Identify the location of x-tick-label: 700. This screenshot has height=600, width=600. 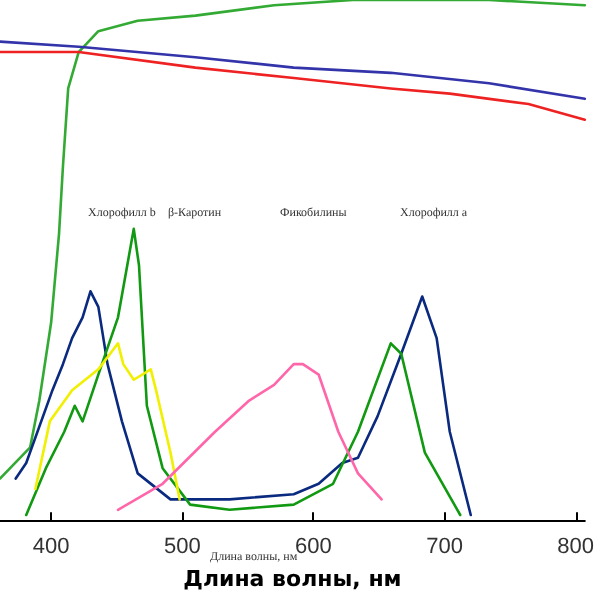
(444, 547).